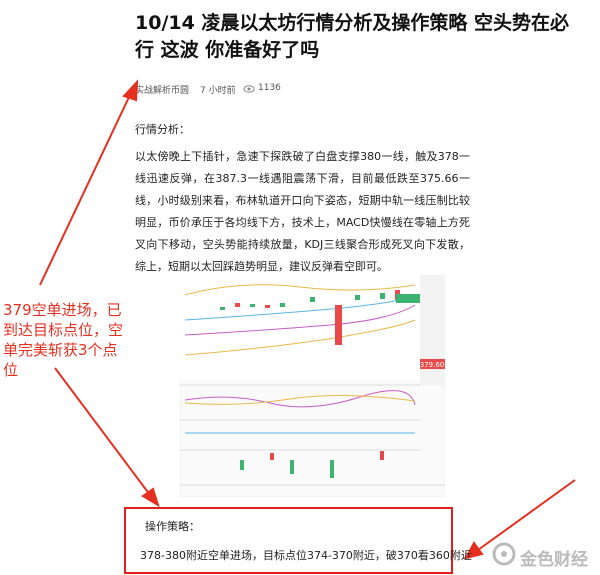 Image resolution: width=600 pixels, height=575 pixels. What do you see at coordinates (249, 89) in the screenshot?
I see `views-icon` at bounding box center [249, 89].